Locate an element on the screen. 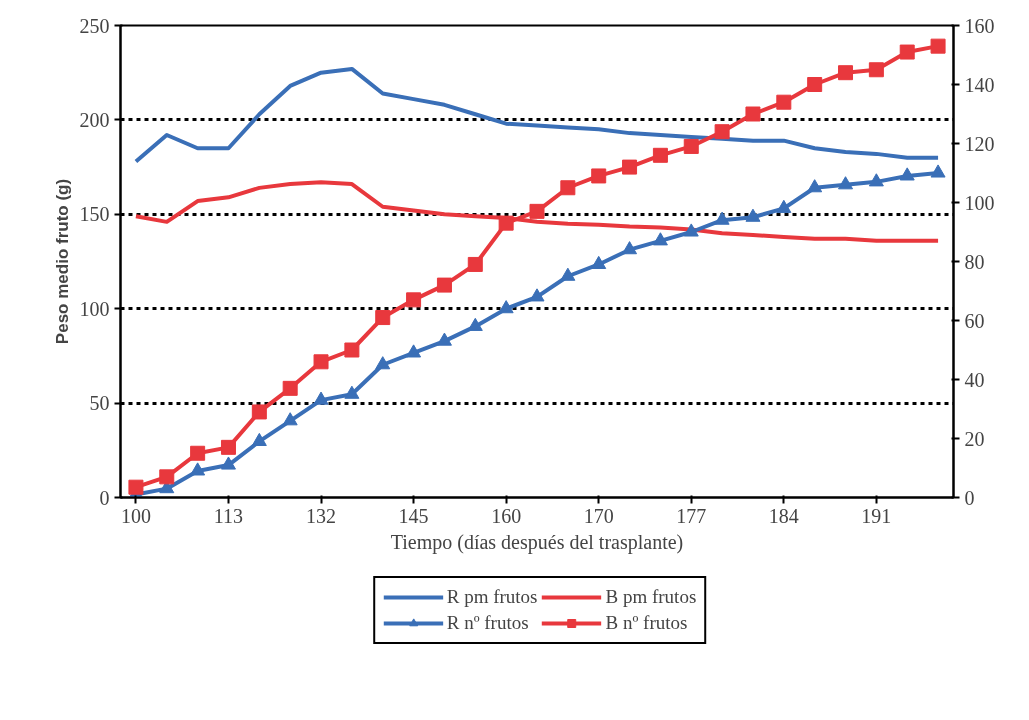  x-tick-label: 170 is located at coordinates (598, 515).